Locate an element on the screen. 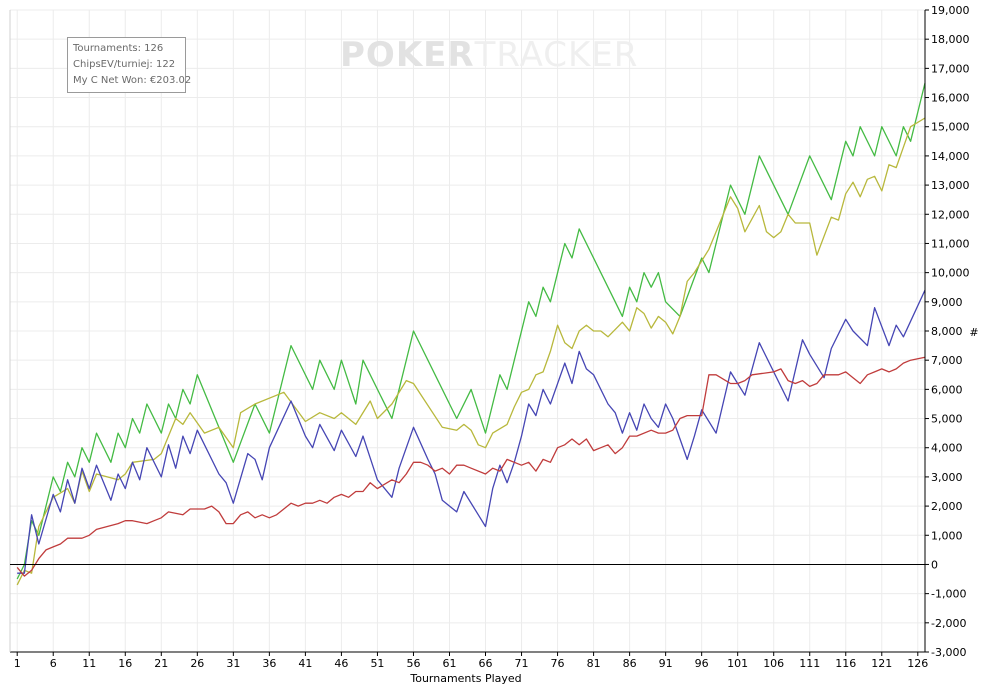  y-tick-label: 4,000 is located at coordinates (947, 448).